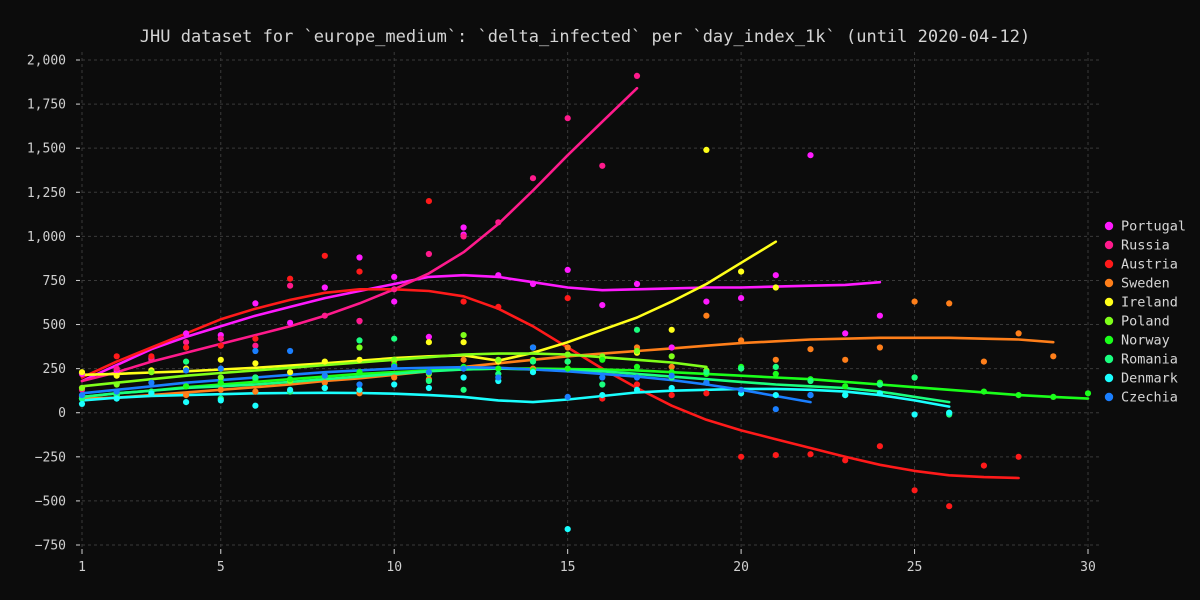 Image resolution: width=1200 pixels, height=600 pixels. Describe the element at coordinates (1109, 340) in the screenshot. I see `legend-marker-norway` at that location.